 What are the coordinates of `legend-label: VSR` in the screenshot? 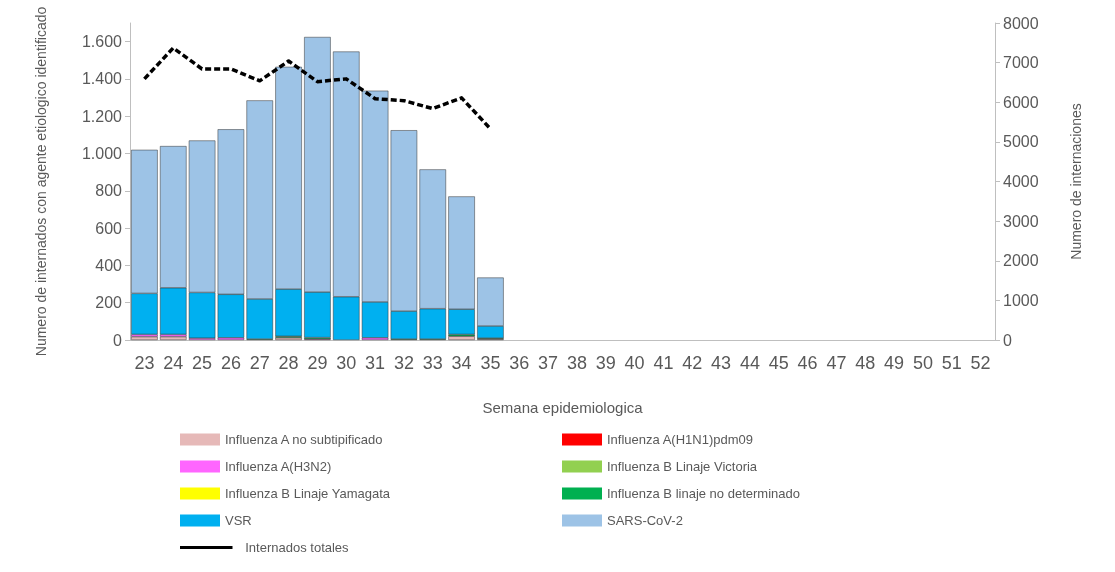 It's located at (238, 520).